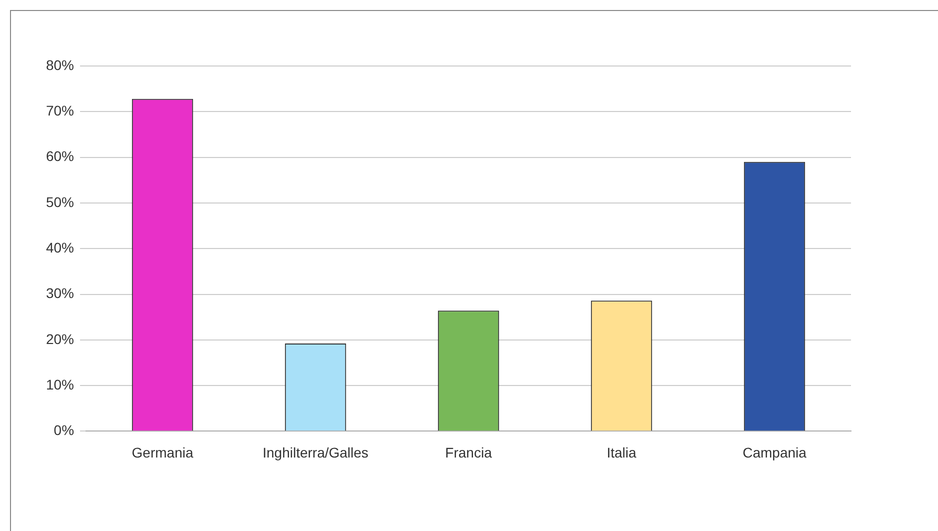  What do you see at coordinates (60, 338) in the screenshot?
I see `y-tick-label: 20%` at bounding box center [60, 338].